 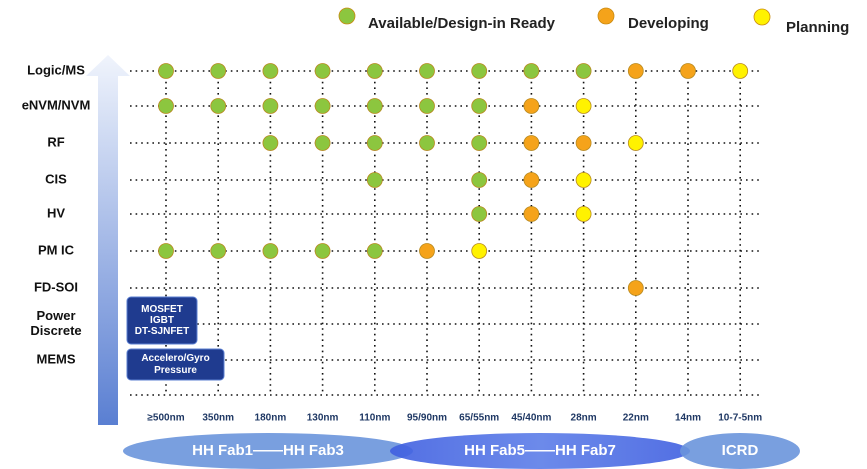 I want to click on row-label: CIS, so click(x=56, y=178).